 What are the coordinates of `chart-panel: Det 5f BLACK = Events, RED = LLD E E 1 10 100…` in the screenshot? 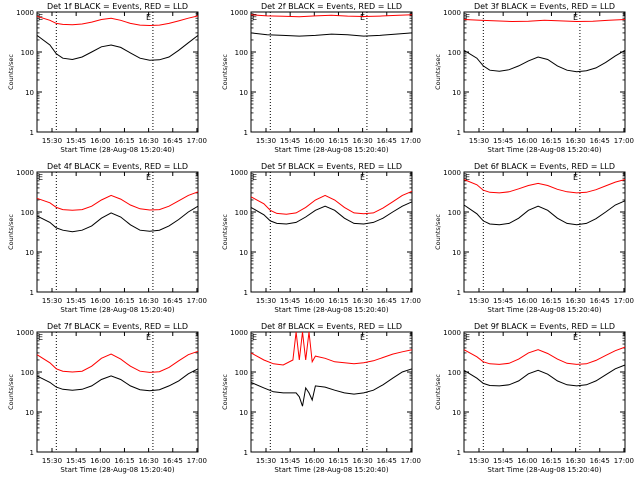 It's located at (321, 238).